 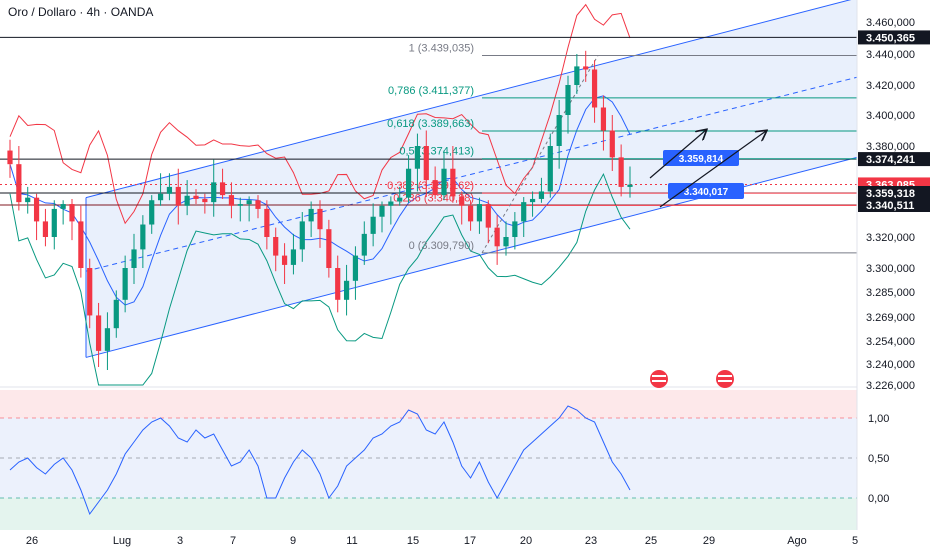 What do you see at coordinates (878, 499) in the screenshot?
I see `osc-axis-tick: 0,00` at bounding box center [878, 499].